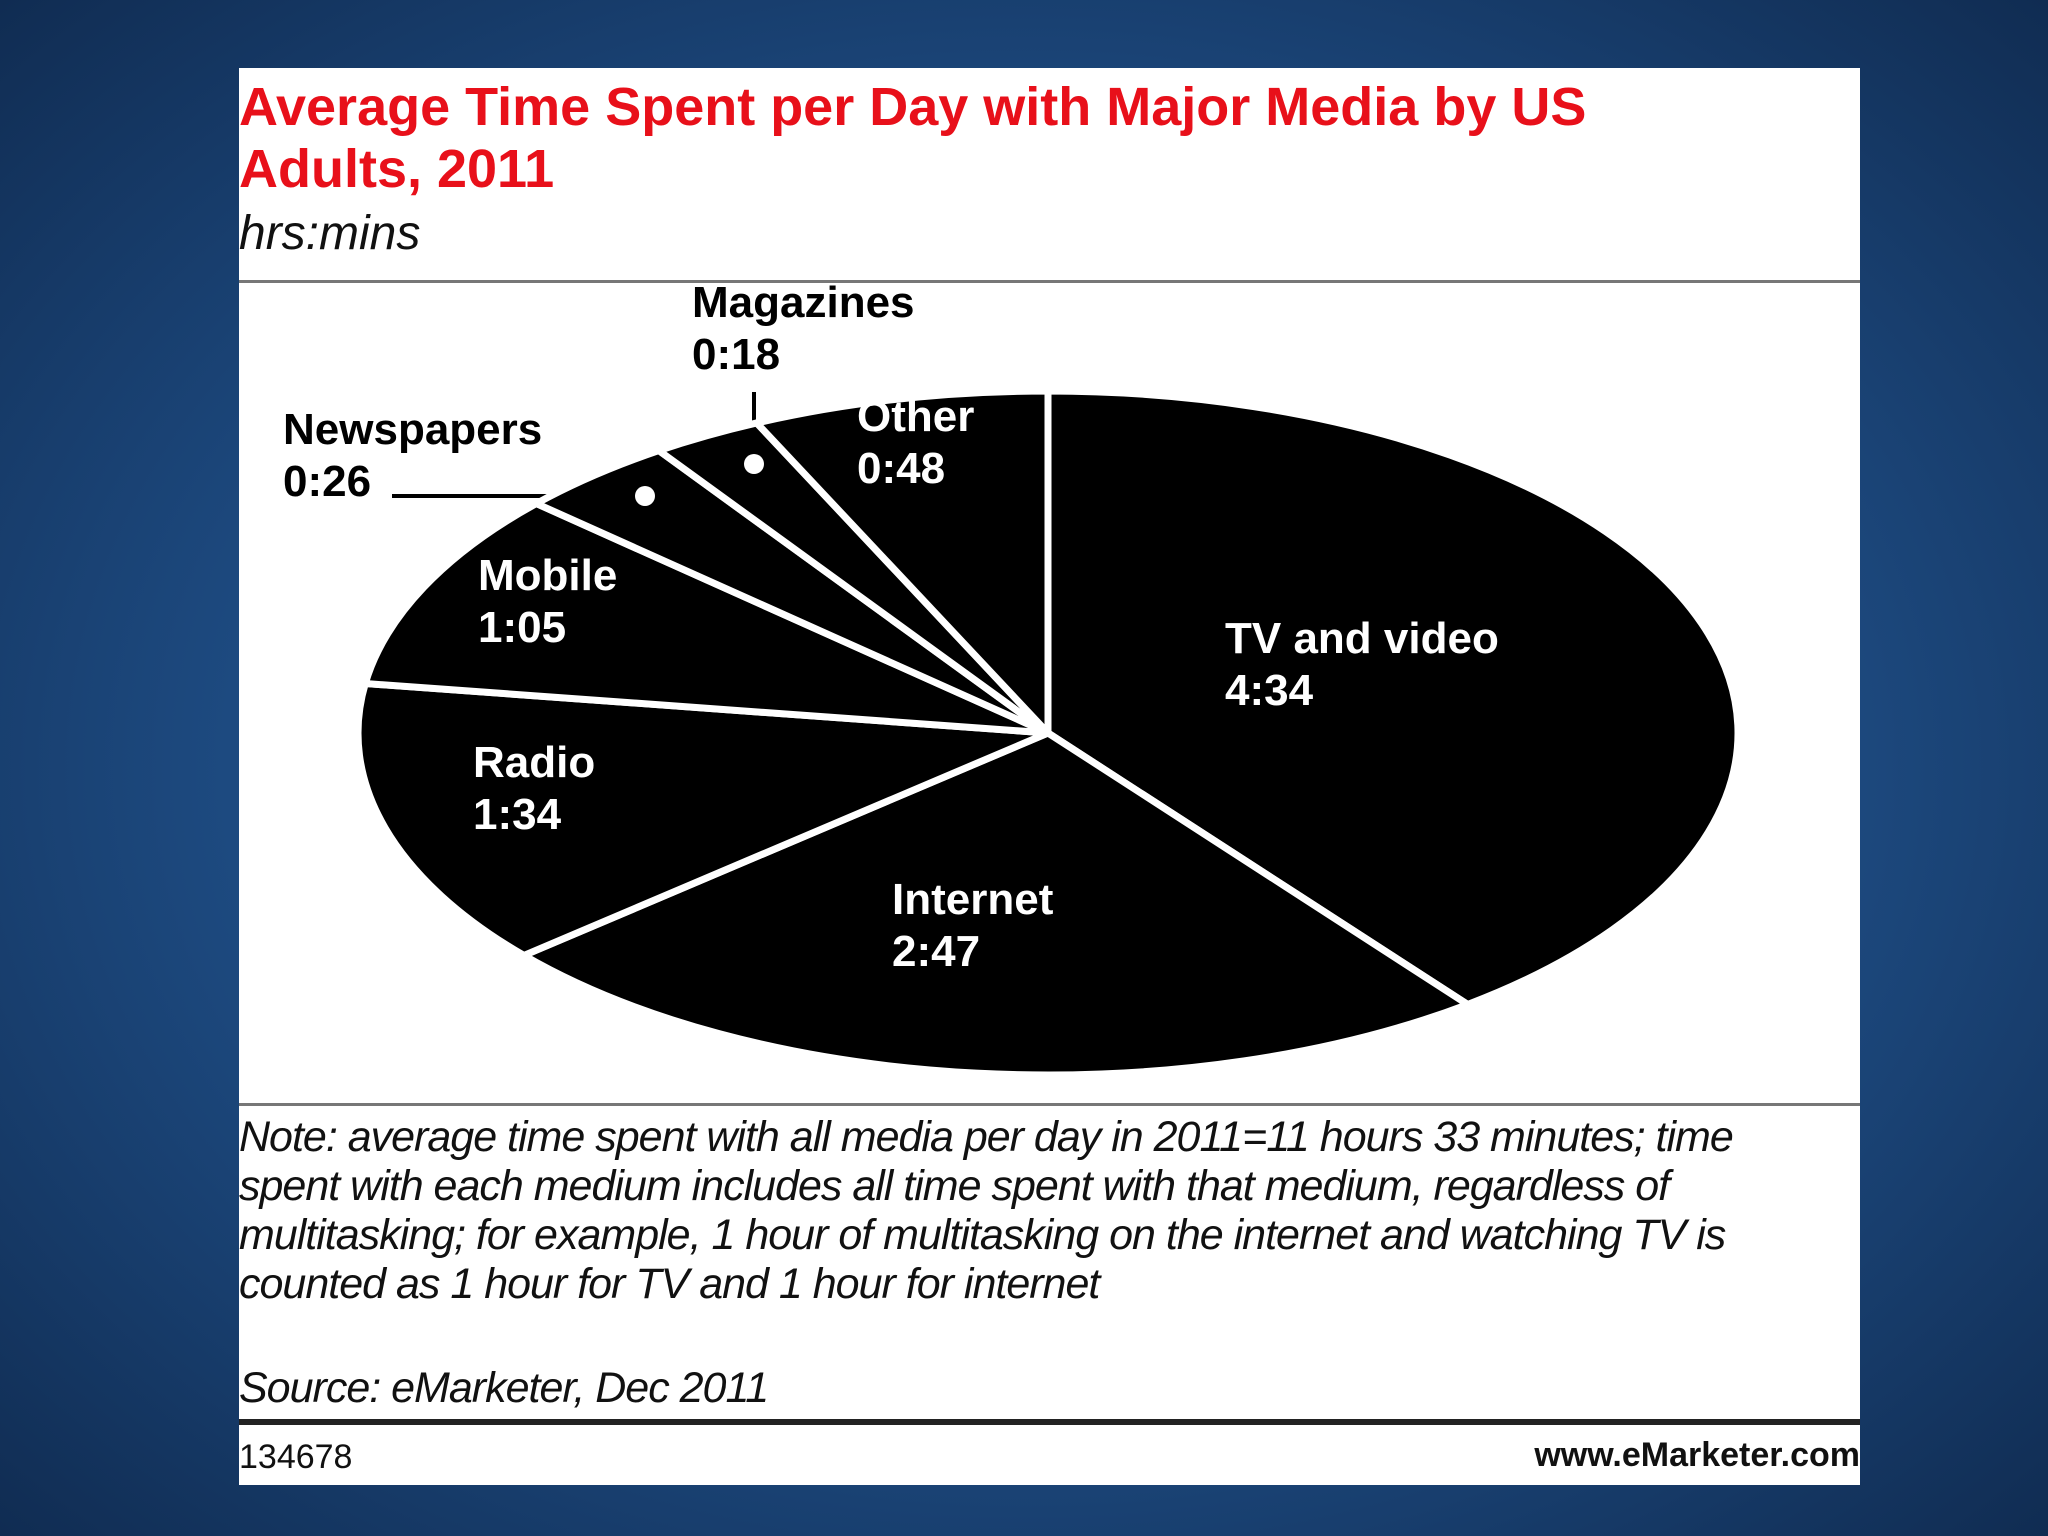  I want to click on chart-id: 134678, so click(296, 1457).